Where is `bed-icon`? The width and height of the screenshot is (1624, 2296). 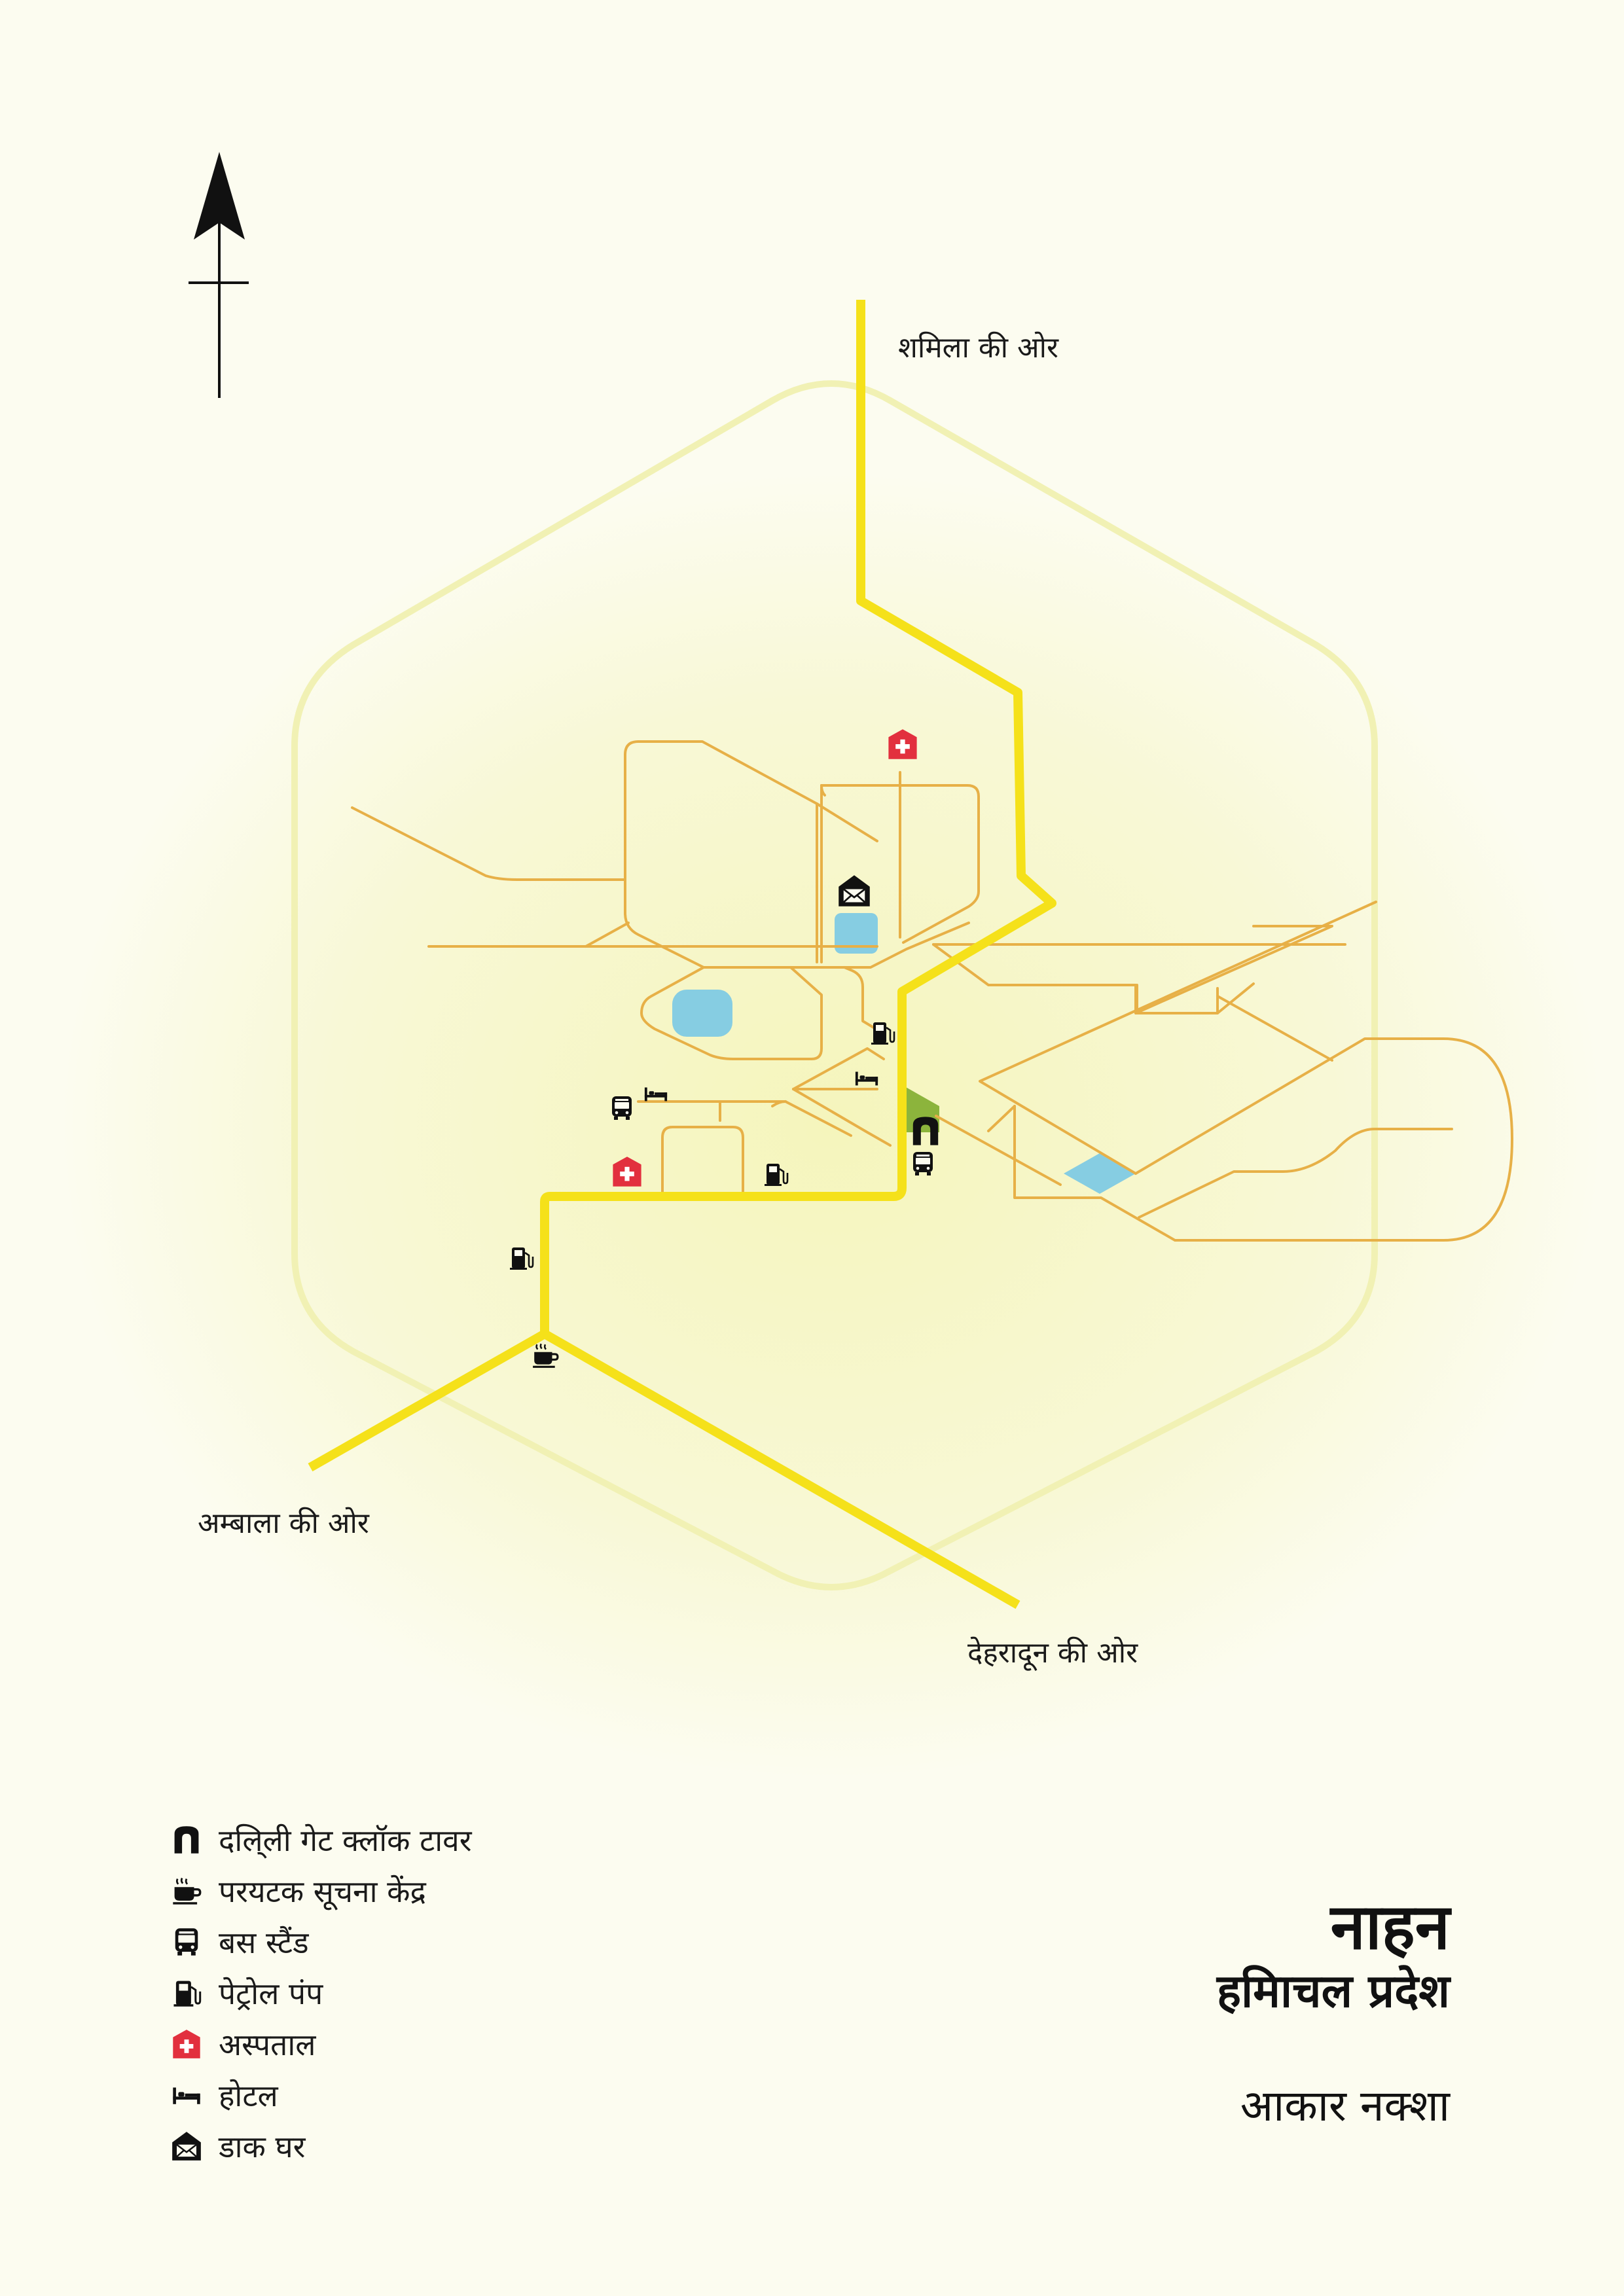
bed-icon is located at coordinates (186, 2095).